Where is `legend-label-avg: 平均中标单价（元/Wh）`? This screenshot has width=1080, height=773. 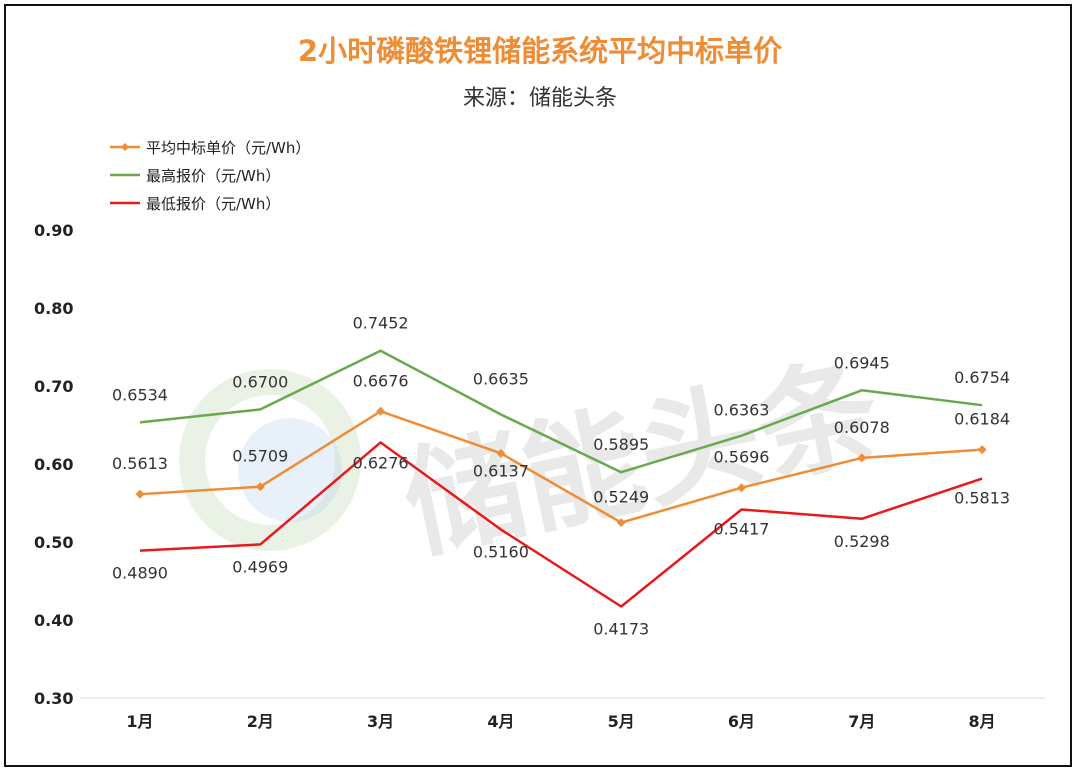
legend-label-avg: 平均中标单价（元/Wh） is located at coordinates (228, 147).